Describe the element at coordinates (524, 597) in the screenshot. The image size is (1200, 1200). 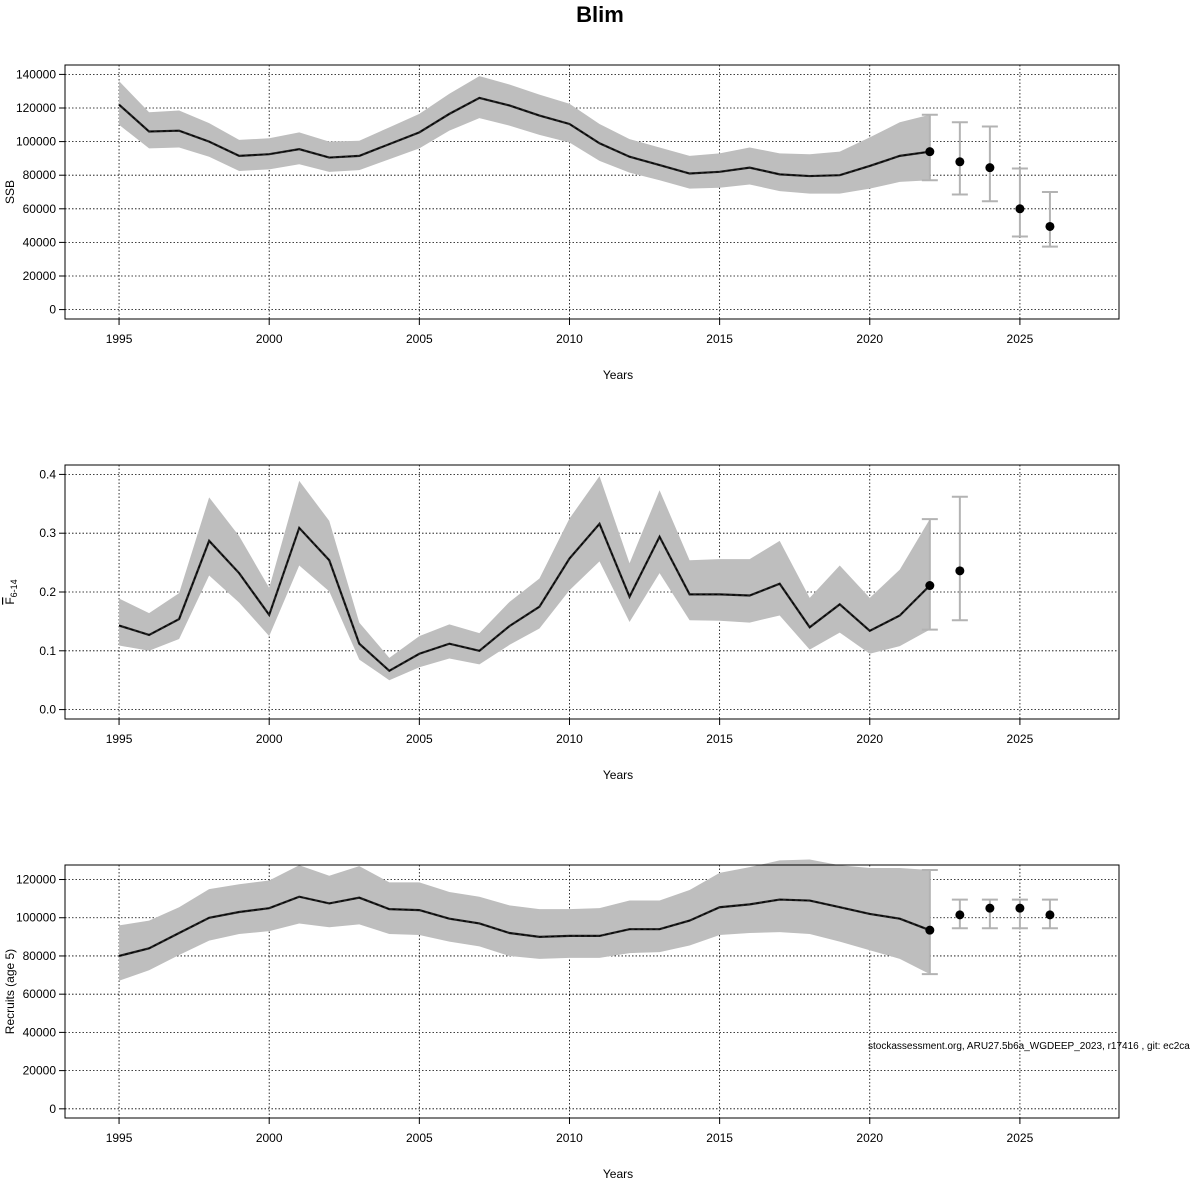
I see `estimate-line` at that location.